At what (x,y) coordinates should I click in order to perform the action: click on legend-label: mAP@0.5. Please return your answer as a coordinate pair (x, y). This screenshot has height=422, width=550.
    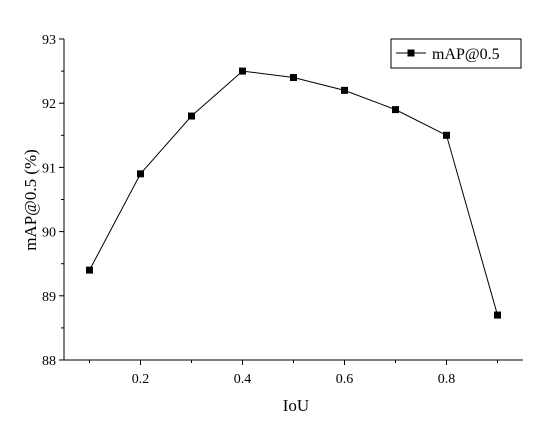
    Looking at the image, I should click on (466, 54).